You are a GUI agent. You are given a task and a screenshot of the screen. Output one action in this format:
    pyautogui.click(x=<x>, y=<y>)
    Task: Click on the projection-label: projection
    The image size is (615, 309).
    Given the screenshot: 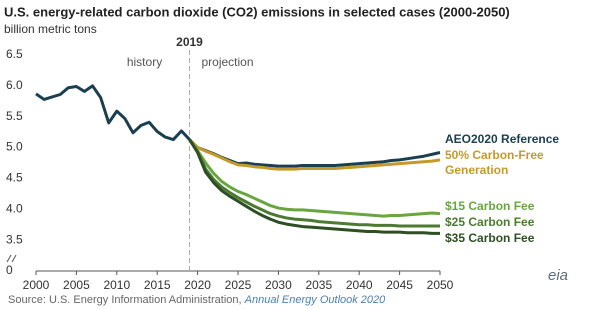 What is the action you would take?
    pyautogui.click(x=228, y=62)
    